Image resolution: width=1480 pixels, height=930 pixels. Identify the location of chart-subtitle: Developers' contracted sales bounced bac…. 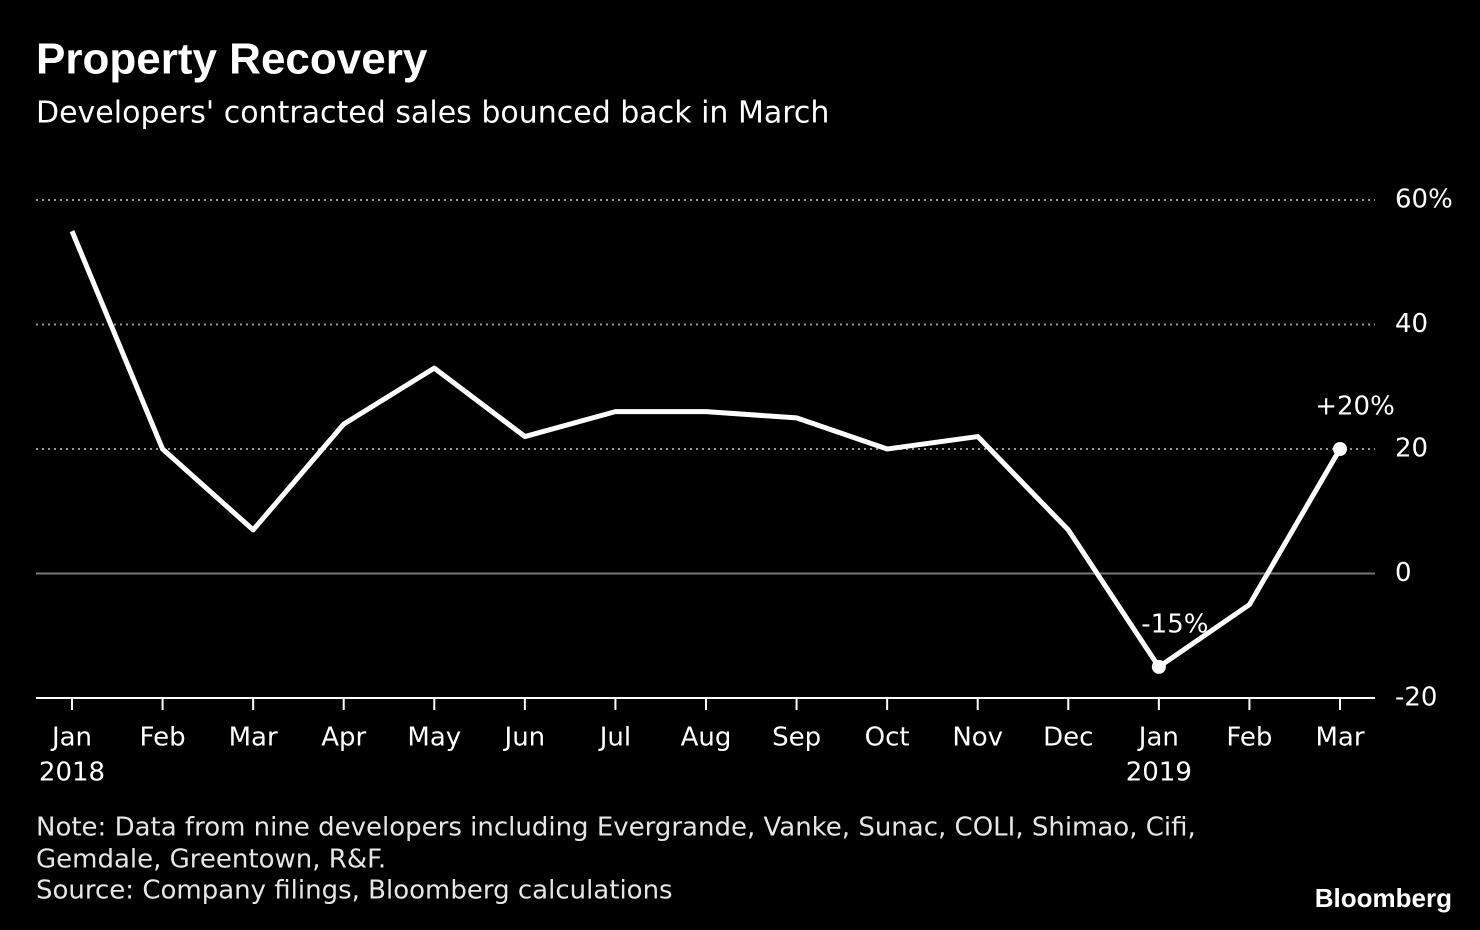
(432, 113).